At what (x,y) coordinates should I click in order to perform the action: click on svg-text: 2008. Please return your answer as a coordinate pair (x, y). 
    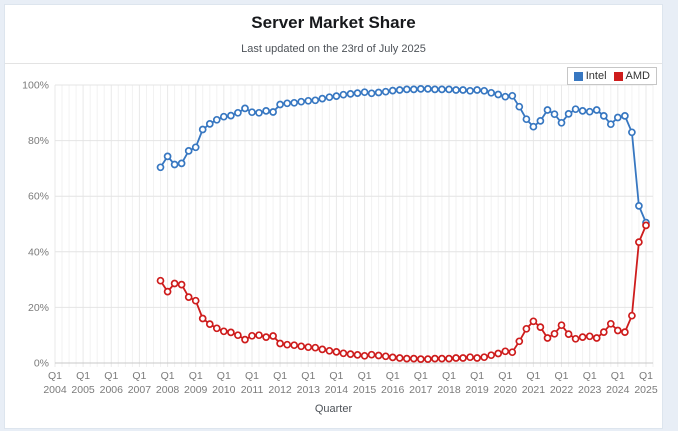
    Looking at the image, I should click on (168, 390).